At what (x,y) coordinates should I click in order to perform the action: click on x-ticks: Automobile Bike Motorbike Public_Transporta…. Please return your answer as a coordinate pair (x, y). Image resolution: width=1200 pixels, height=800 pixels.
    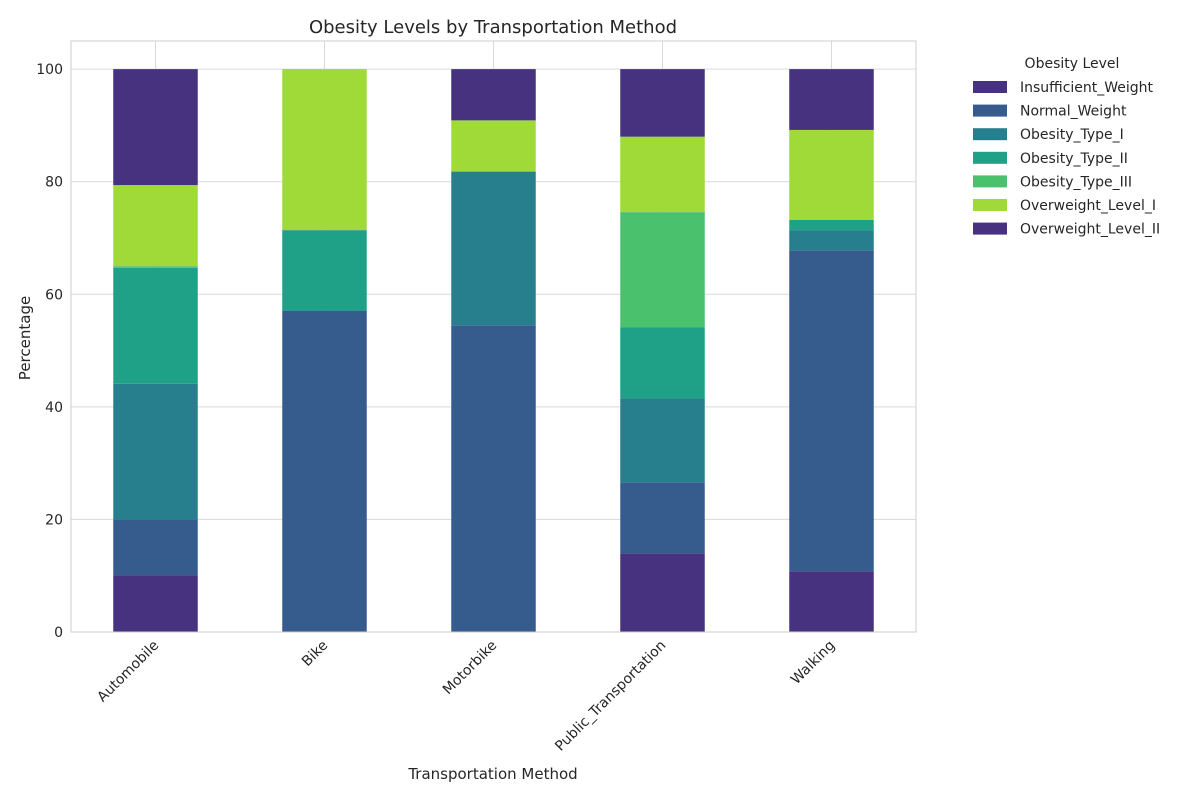
    Looking at the image, I should click on (466, 696).